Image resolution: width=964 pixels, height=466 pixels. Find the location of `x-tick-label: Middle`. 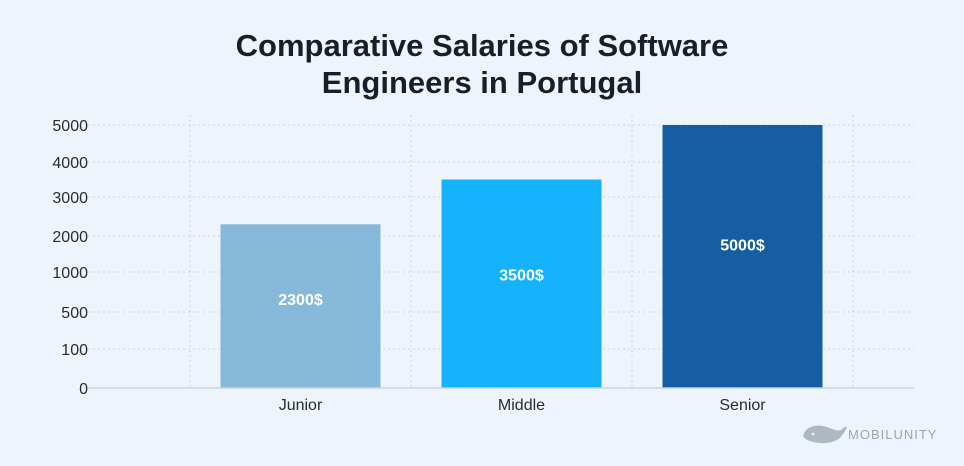

x-tick-label: Middle is located at coordinates (521, 405).